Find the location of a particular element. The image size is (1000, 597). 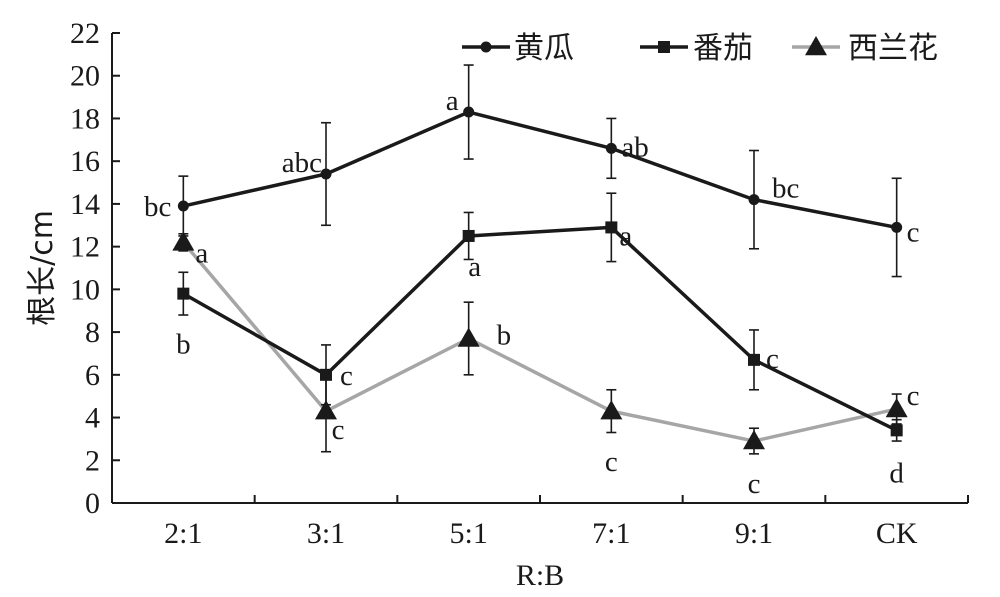

x-tick-label: 2:1 is located at coordinates (183, 533).